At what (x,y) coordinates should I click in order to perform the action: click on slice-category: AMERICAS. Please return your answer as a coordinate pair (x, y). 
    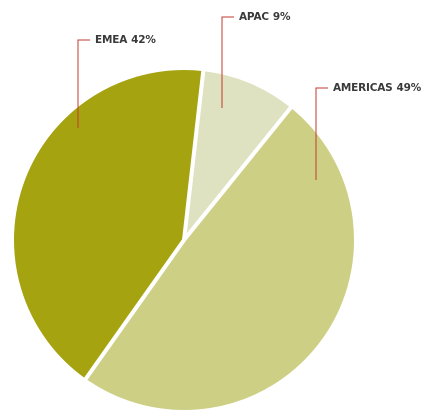
    Looking at the image, I should click on (363, 88).